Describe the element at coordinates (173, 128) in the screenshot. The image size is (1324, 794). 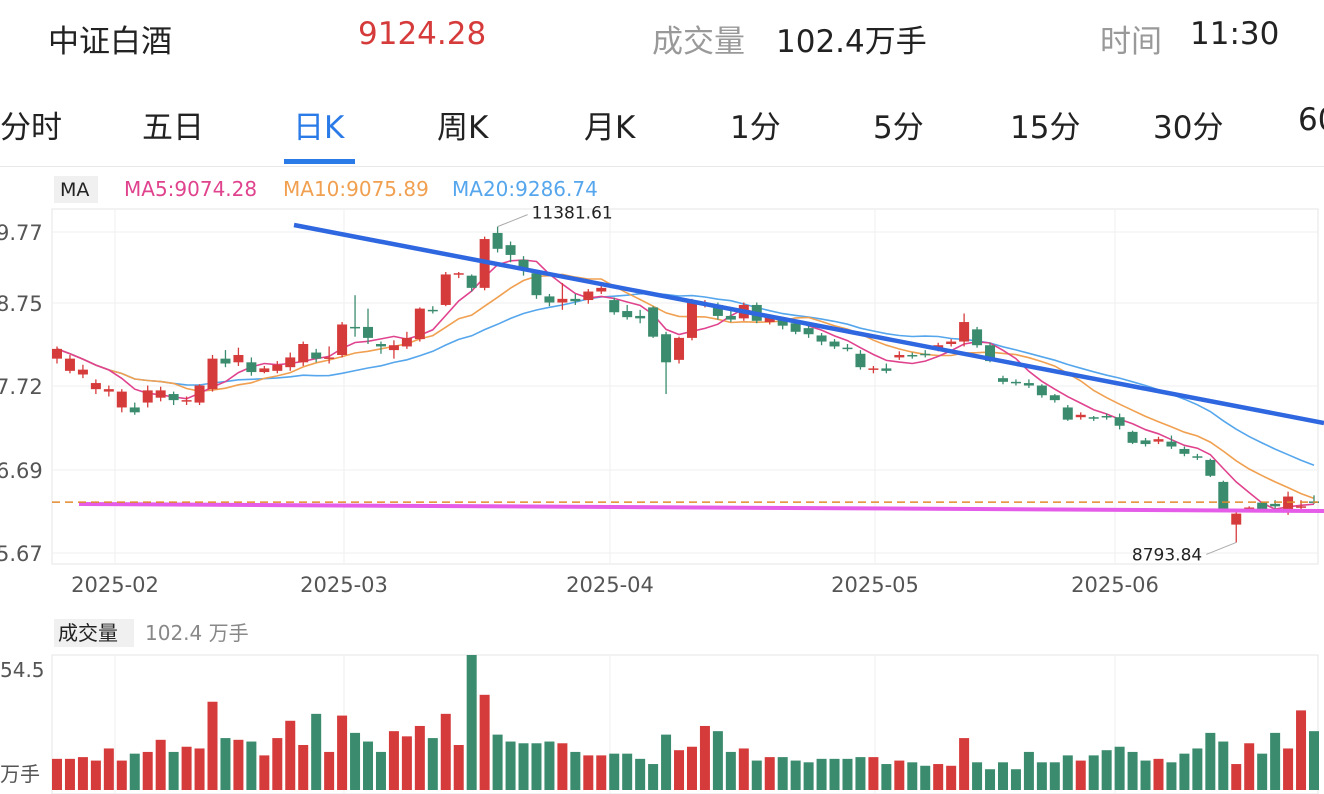
I see `tab-five-day: 五日` at that location.